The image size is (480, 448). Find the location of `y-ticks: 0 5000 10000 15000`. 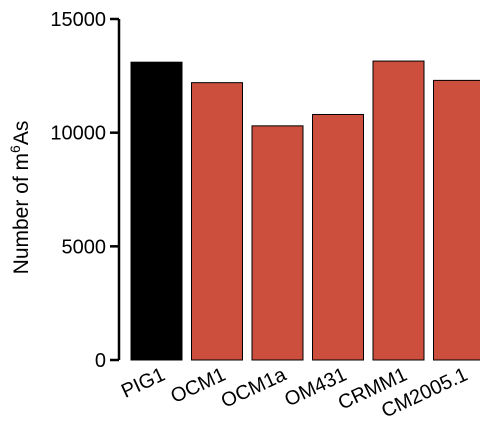

y-ticks: 0 5000 10000 15000 is located at coordinates (84, 190).